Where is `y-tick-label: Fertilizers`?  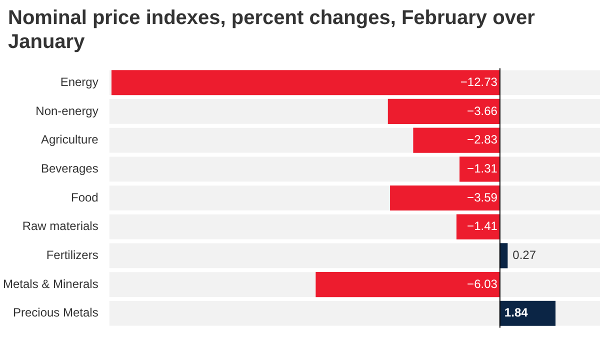
y-tick-label: Fertilizers is located at coordinates (72, 255).